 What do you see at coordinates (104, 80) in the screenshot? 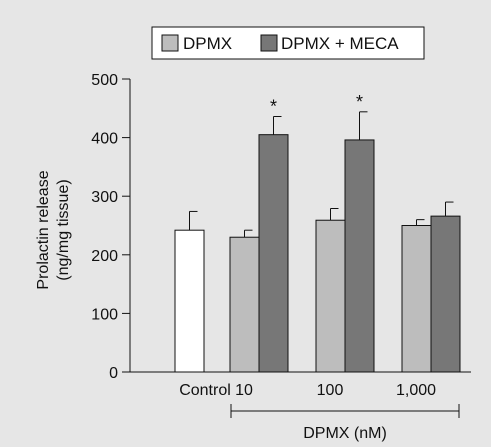
I see `y-tick-label-500: 500` at bounding box center [104, 80].